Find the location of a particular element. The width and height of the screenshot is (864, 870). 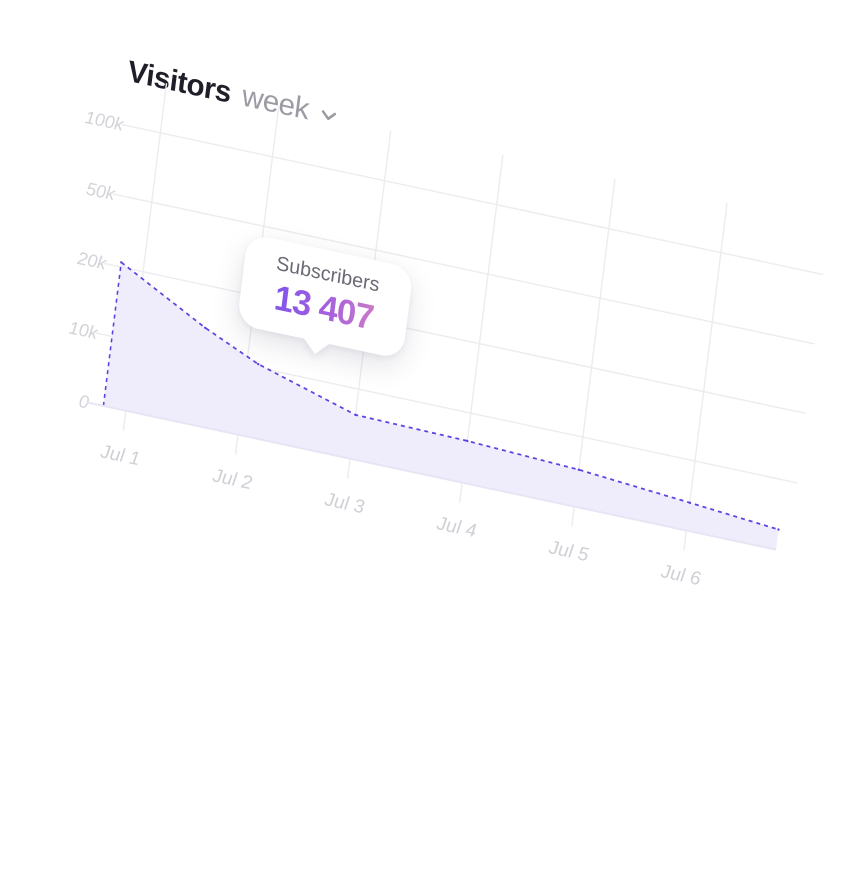

y-tick-label: 100k is located at coordinates (104, 120).